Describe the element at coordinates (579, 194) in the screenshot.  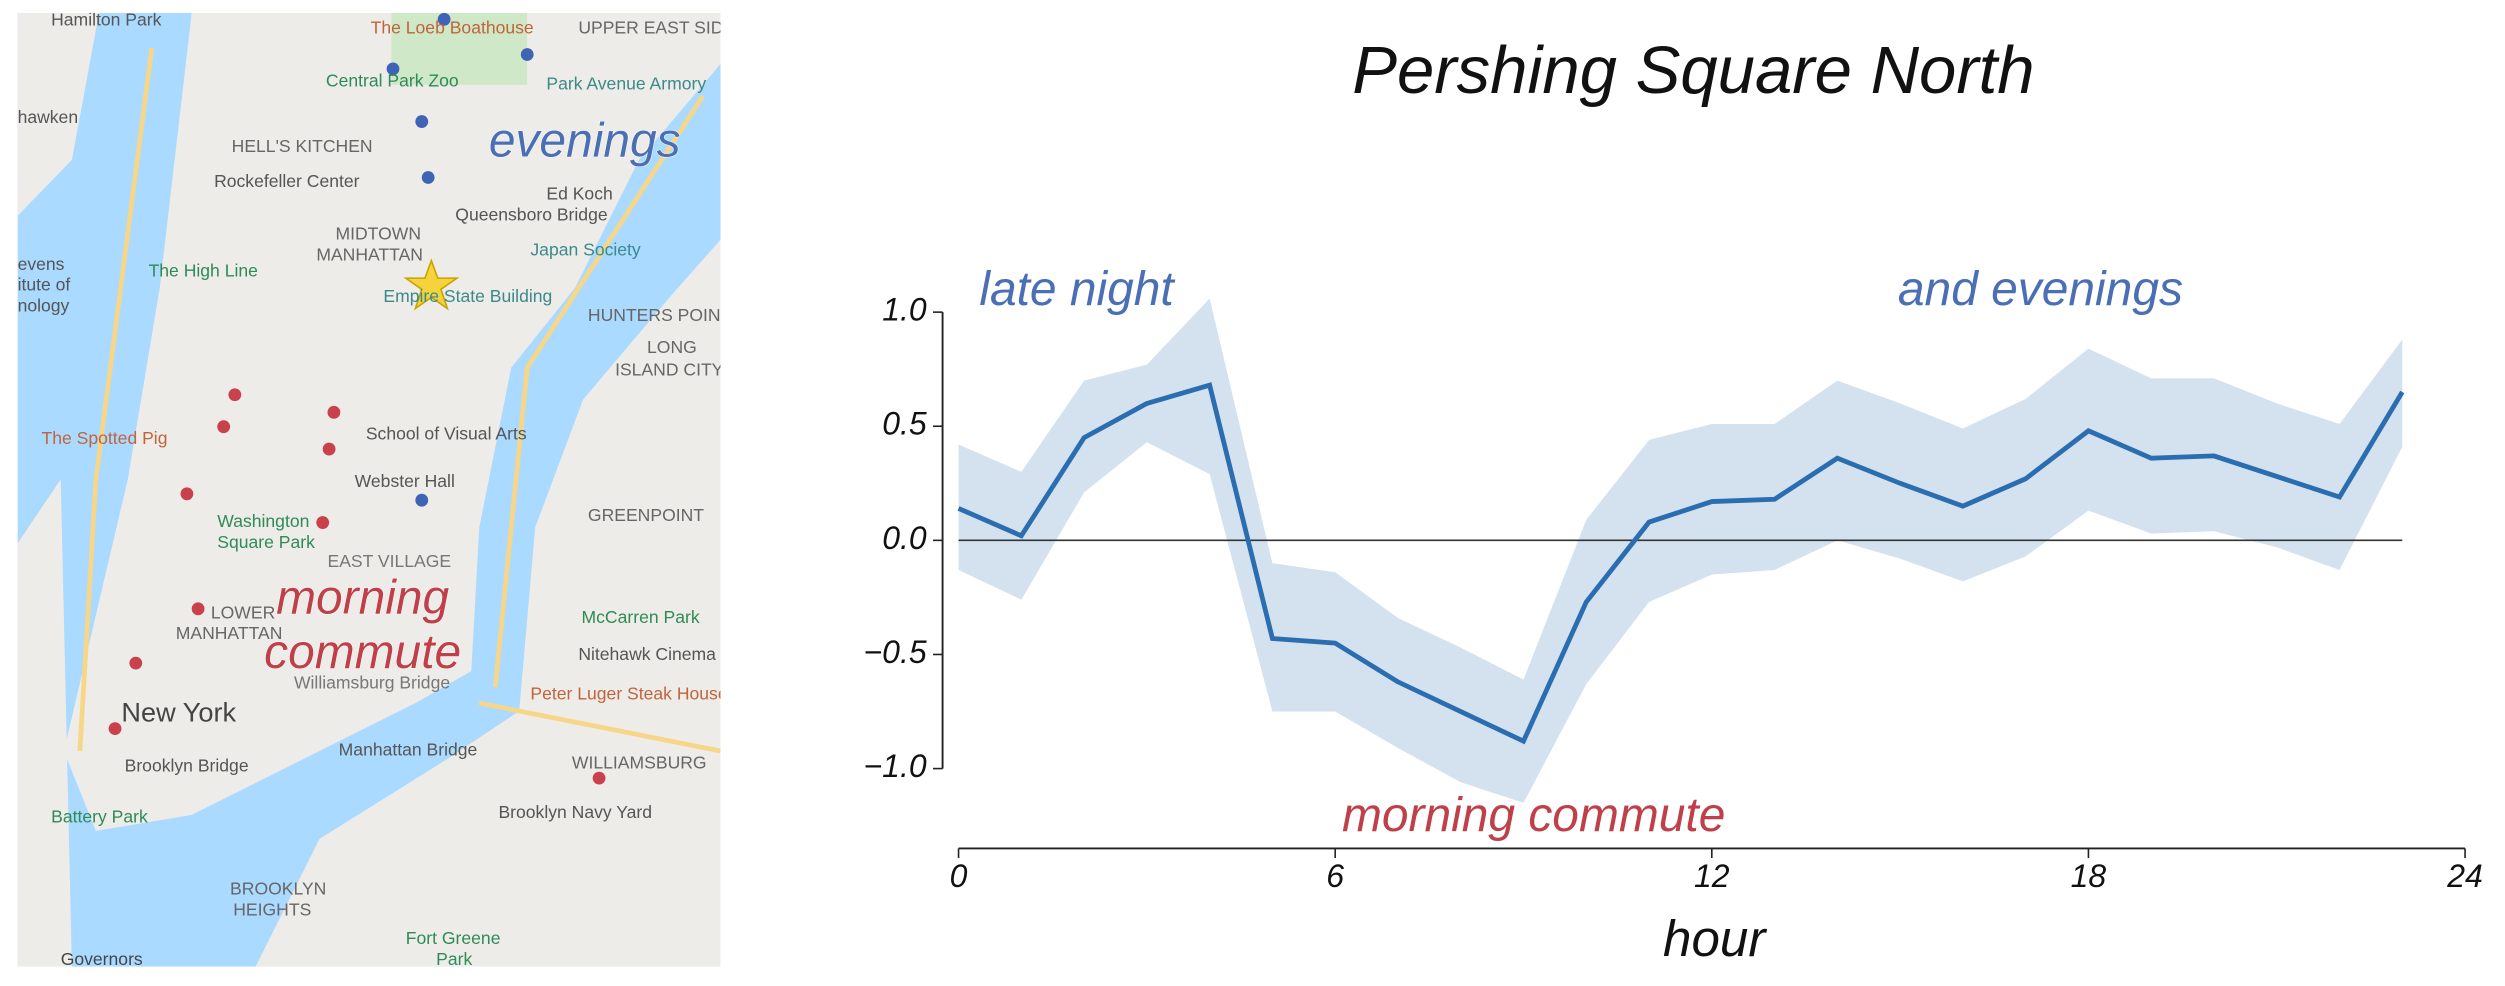
I see `map-label: Ed Koch` at that location.